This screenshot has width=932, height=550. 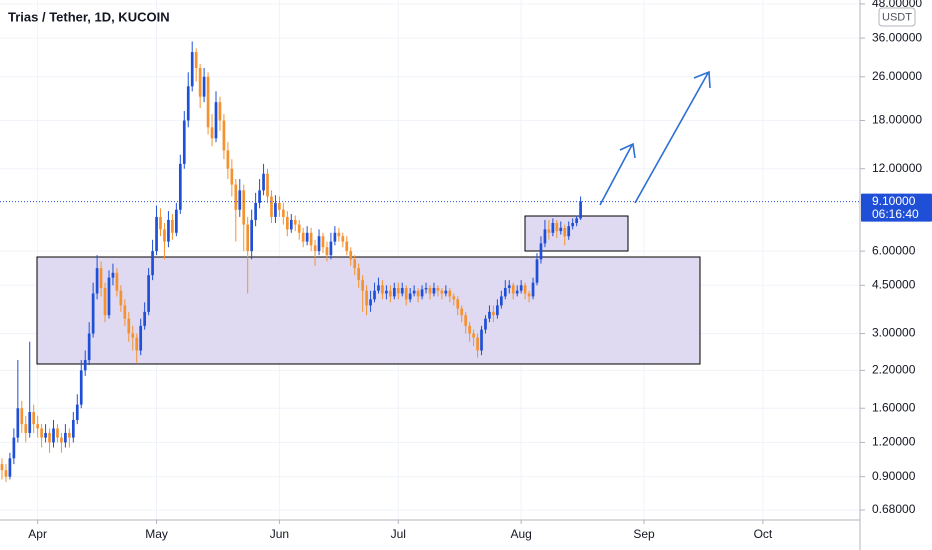 I want to click on price-axis-bg, so click(x=896, y=275).